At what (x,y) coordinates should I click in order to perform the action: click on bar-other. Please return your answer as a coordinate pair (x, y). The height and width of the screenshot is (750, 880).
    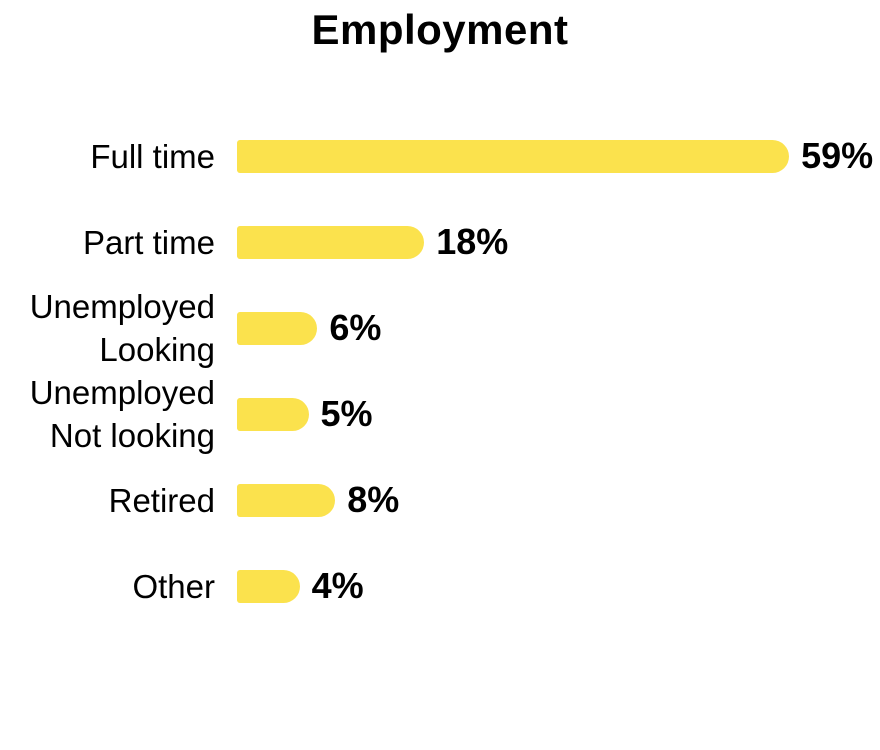
    Looking at the image, I should click on (268, 586).